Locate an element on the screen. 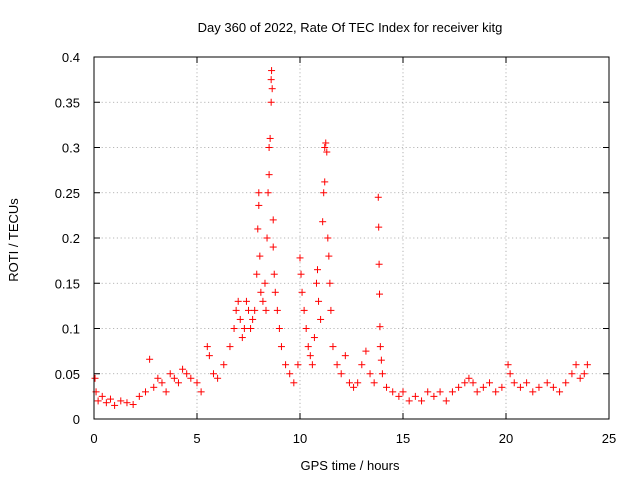 This screenshot has height=480, width=640. y-axis-label: ROTI / TECUs is located at coordinates (13, 240).